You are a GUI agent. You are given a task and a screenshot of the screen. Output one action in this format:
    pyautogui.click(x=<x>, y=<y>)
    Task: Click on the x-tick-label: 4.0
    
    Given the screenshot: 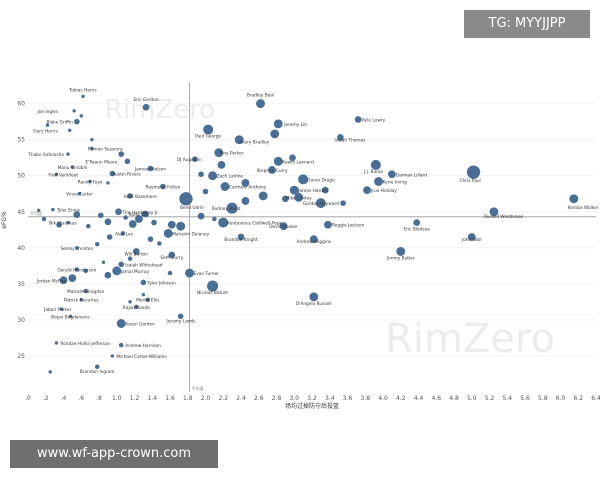 What is the action you would take?
    pyautogui.click(x=383, y=398)
    